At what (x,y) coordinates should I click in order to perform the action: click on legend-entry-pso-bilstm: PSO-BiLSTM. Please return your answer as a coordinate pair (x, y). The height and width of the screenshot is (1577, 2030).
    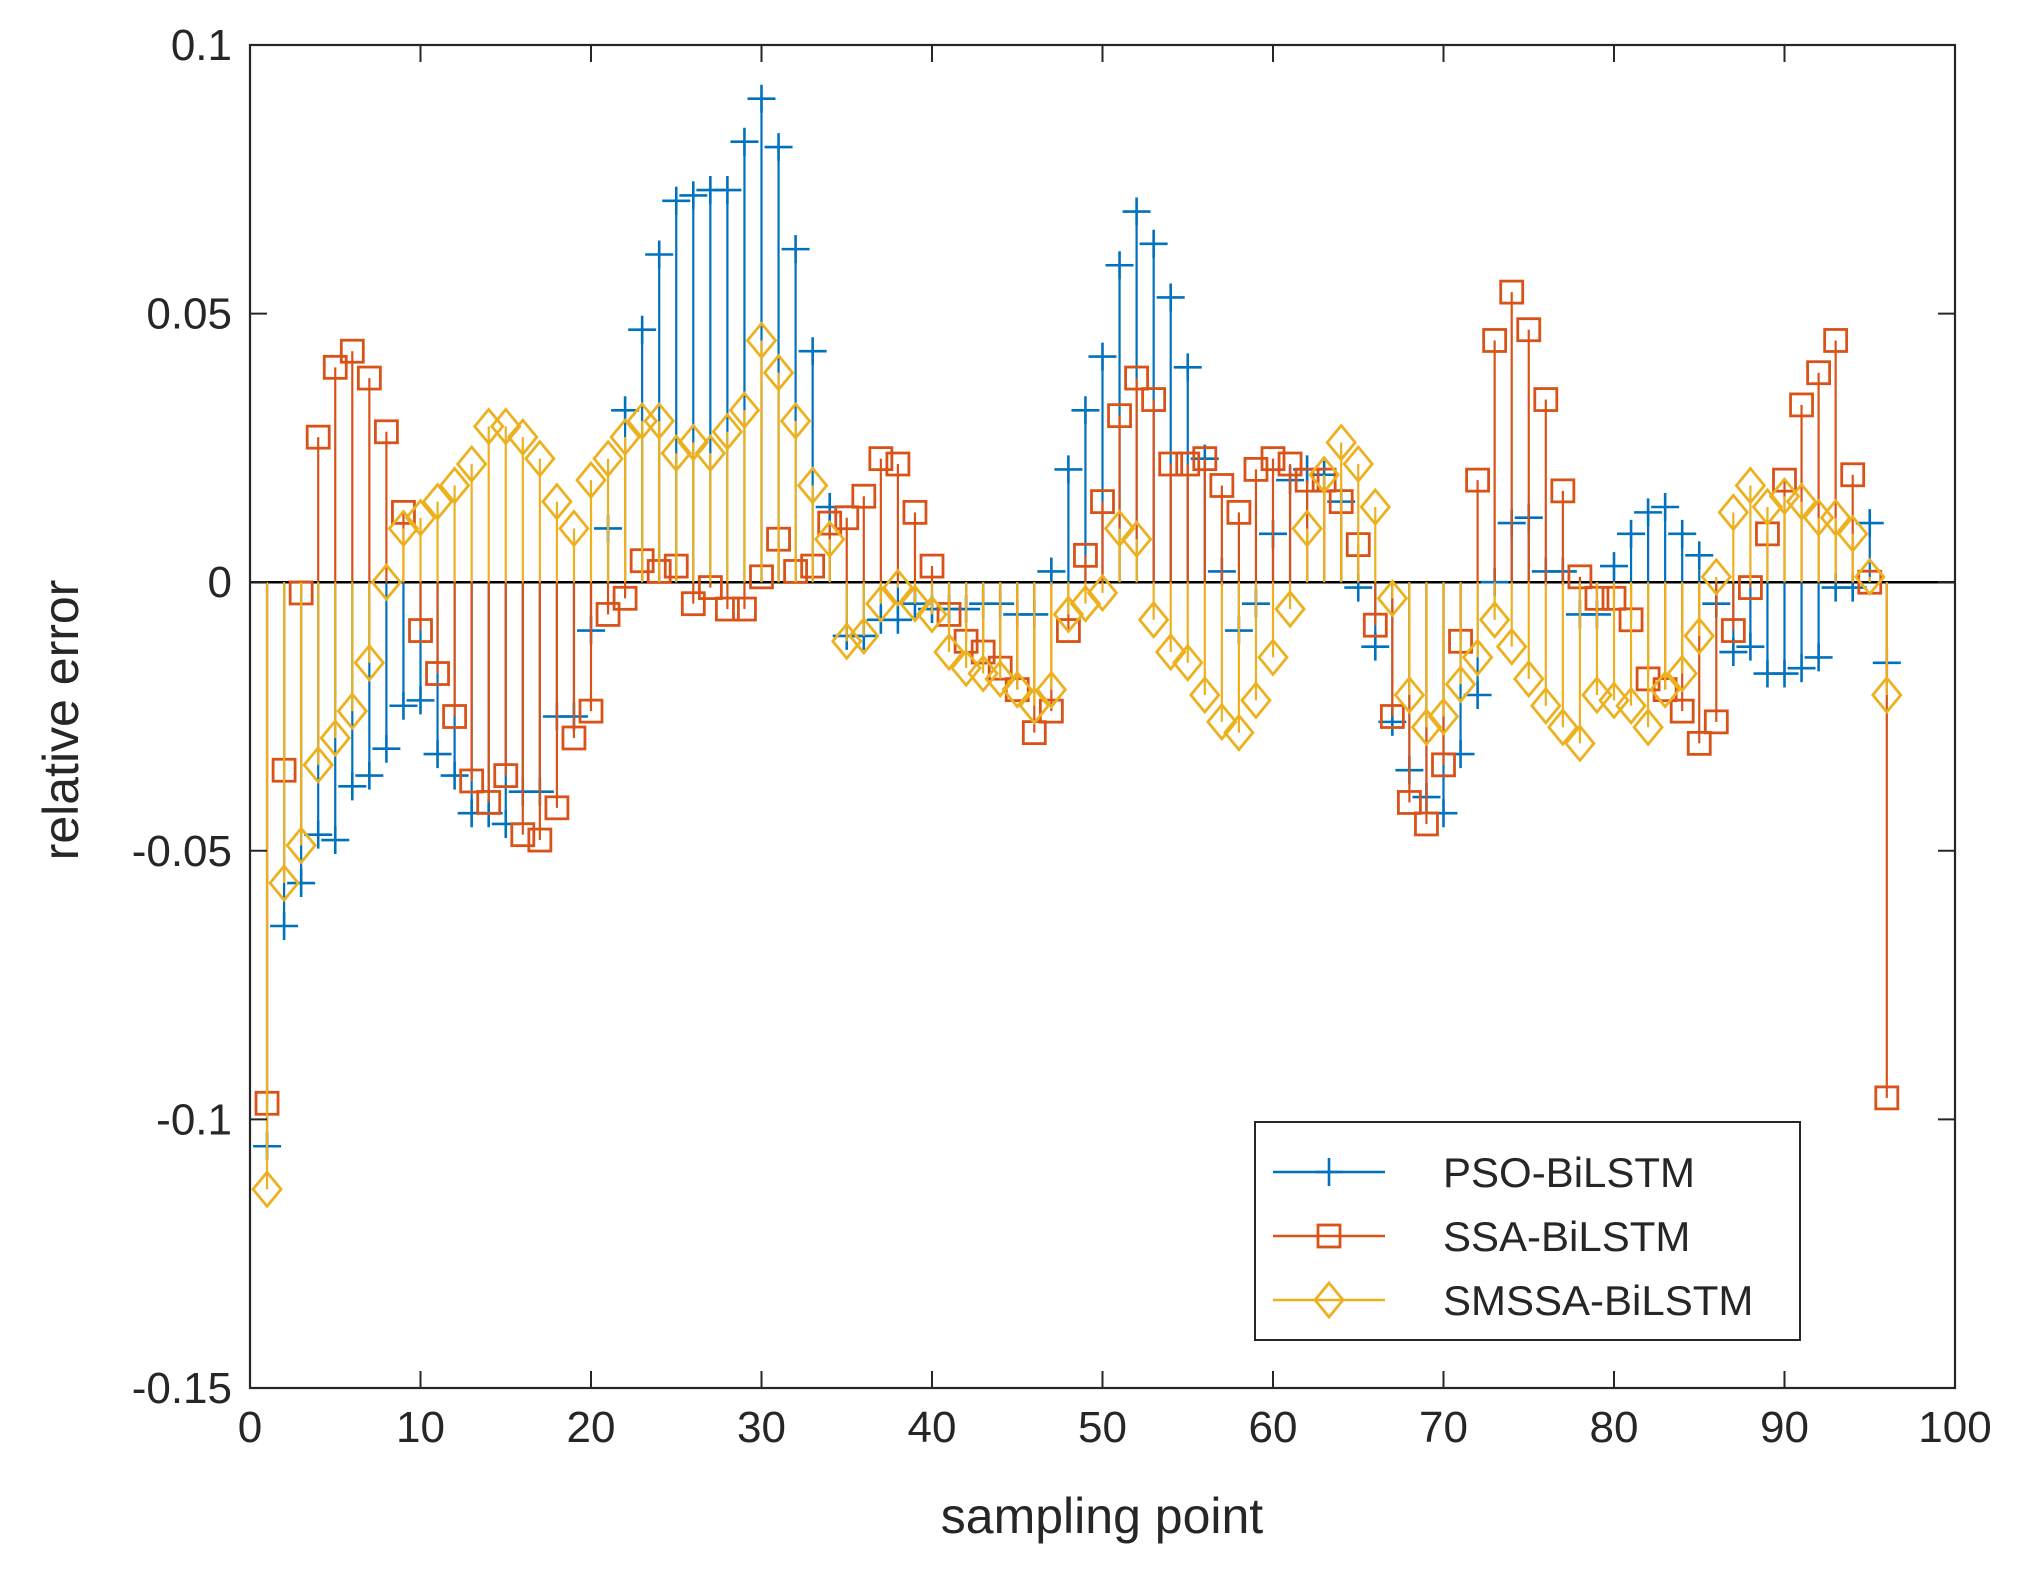
    Looking at the image, I should click on (1484, 1172).